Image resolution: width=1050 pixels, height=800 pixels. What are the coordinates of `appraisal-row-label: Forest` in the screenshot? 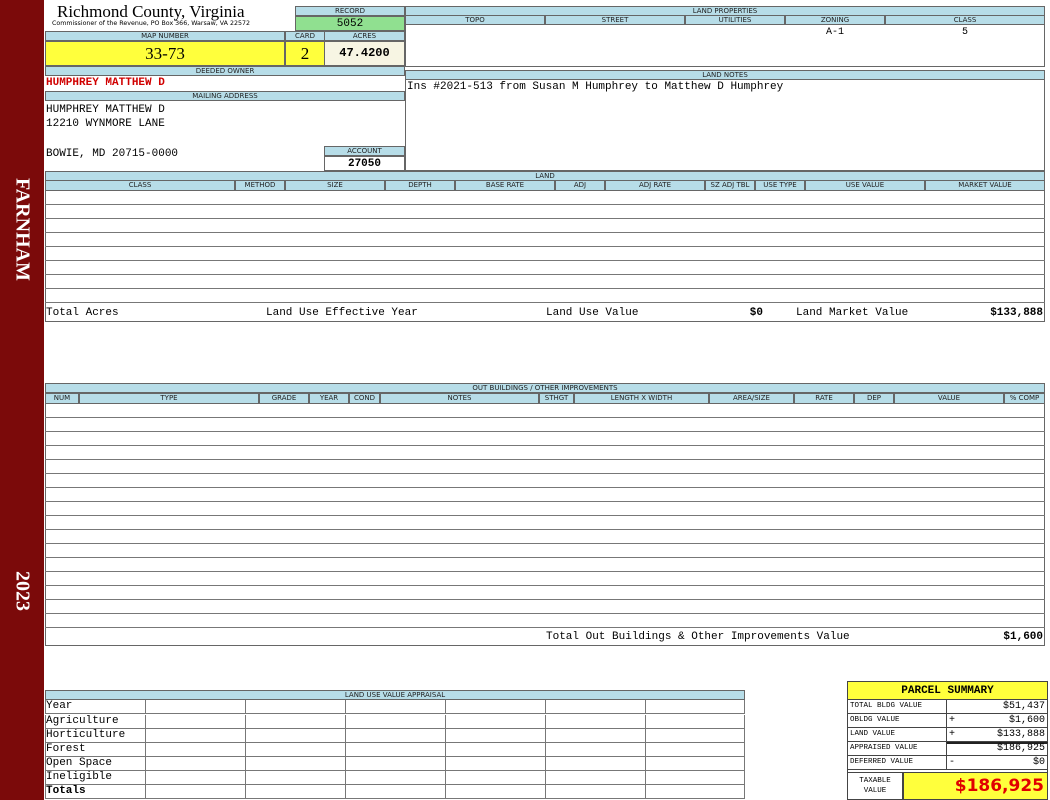 It's located at (66, 749).